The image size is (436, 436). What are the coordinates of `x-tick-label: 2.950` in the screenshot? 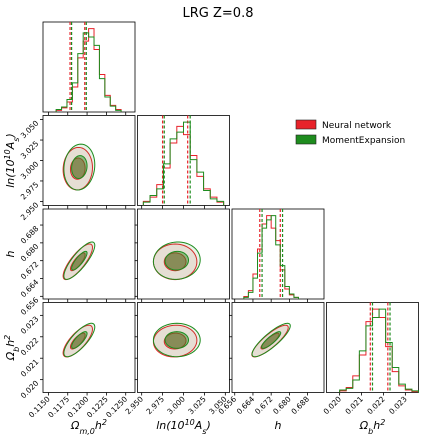 It's located at (135, 405).